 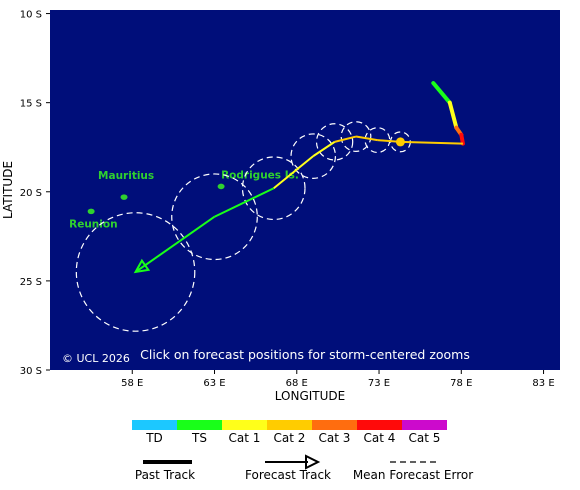 What do you see at coordinates (31, 193) in the screenshot?
I see `y-tick-label: 20 S` at bounding box center [31, 193].